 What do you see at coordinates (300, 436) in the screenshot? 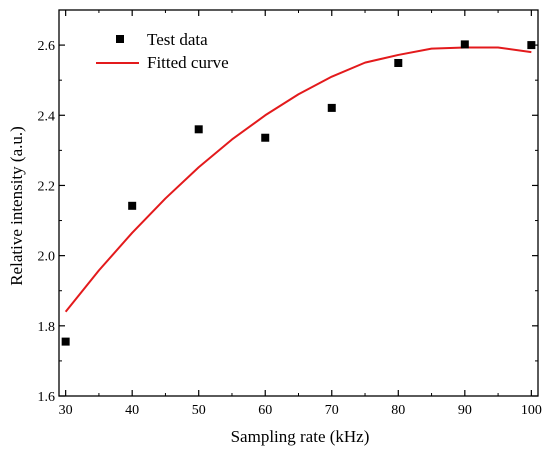
I see `x-axis-title: Sampling rate (kHz)` at bounding box center [300, 436].